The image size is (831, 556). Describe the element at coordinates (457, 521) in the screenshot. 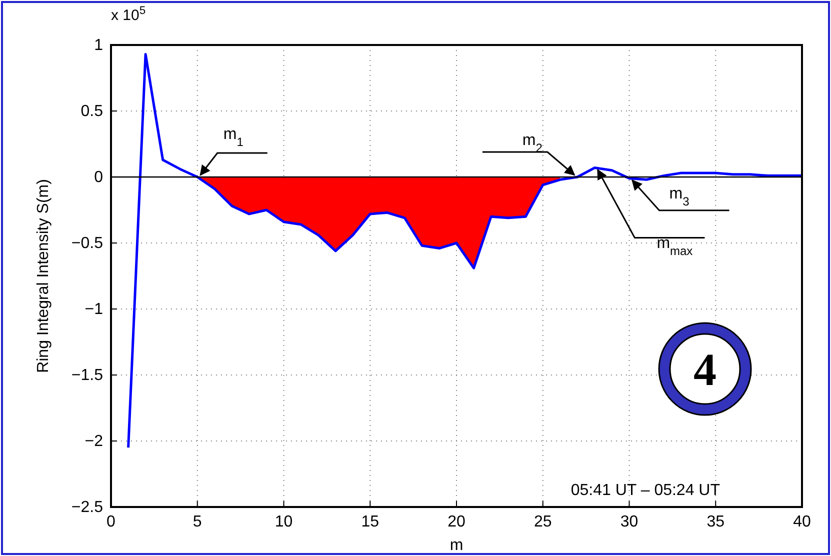

I see `x-tick-label: 20` at that location.